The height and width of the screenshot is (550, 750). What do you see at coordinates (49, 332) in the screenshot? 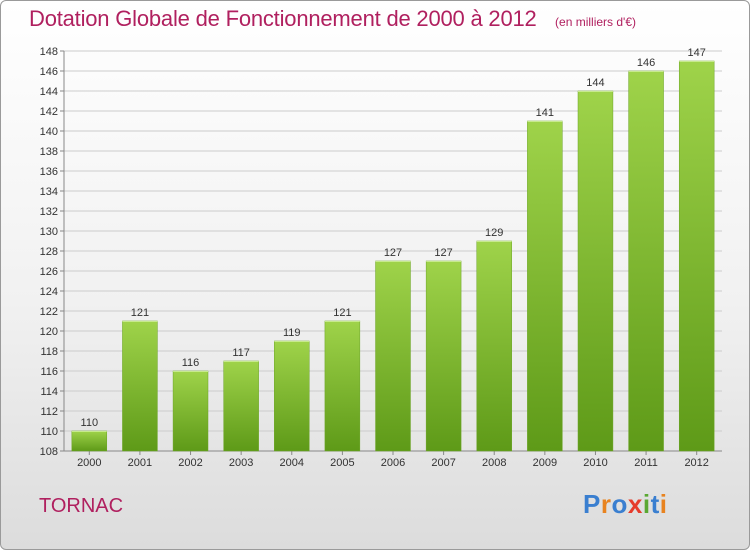
I see `y-tick-label: 120` at bounding box center [49, 332].